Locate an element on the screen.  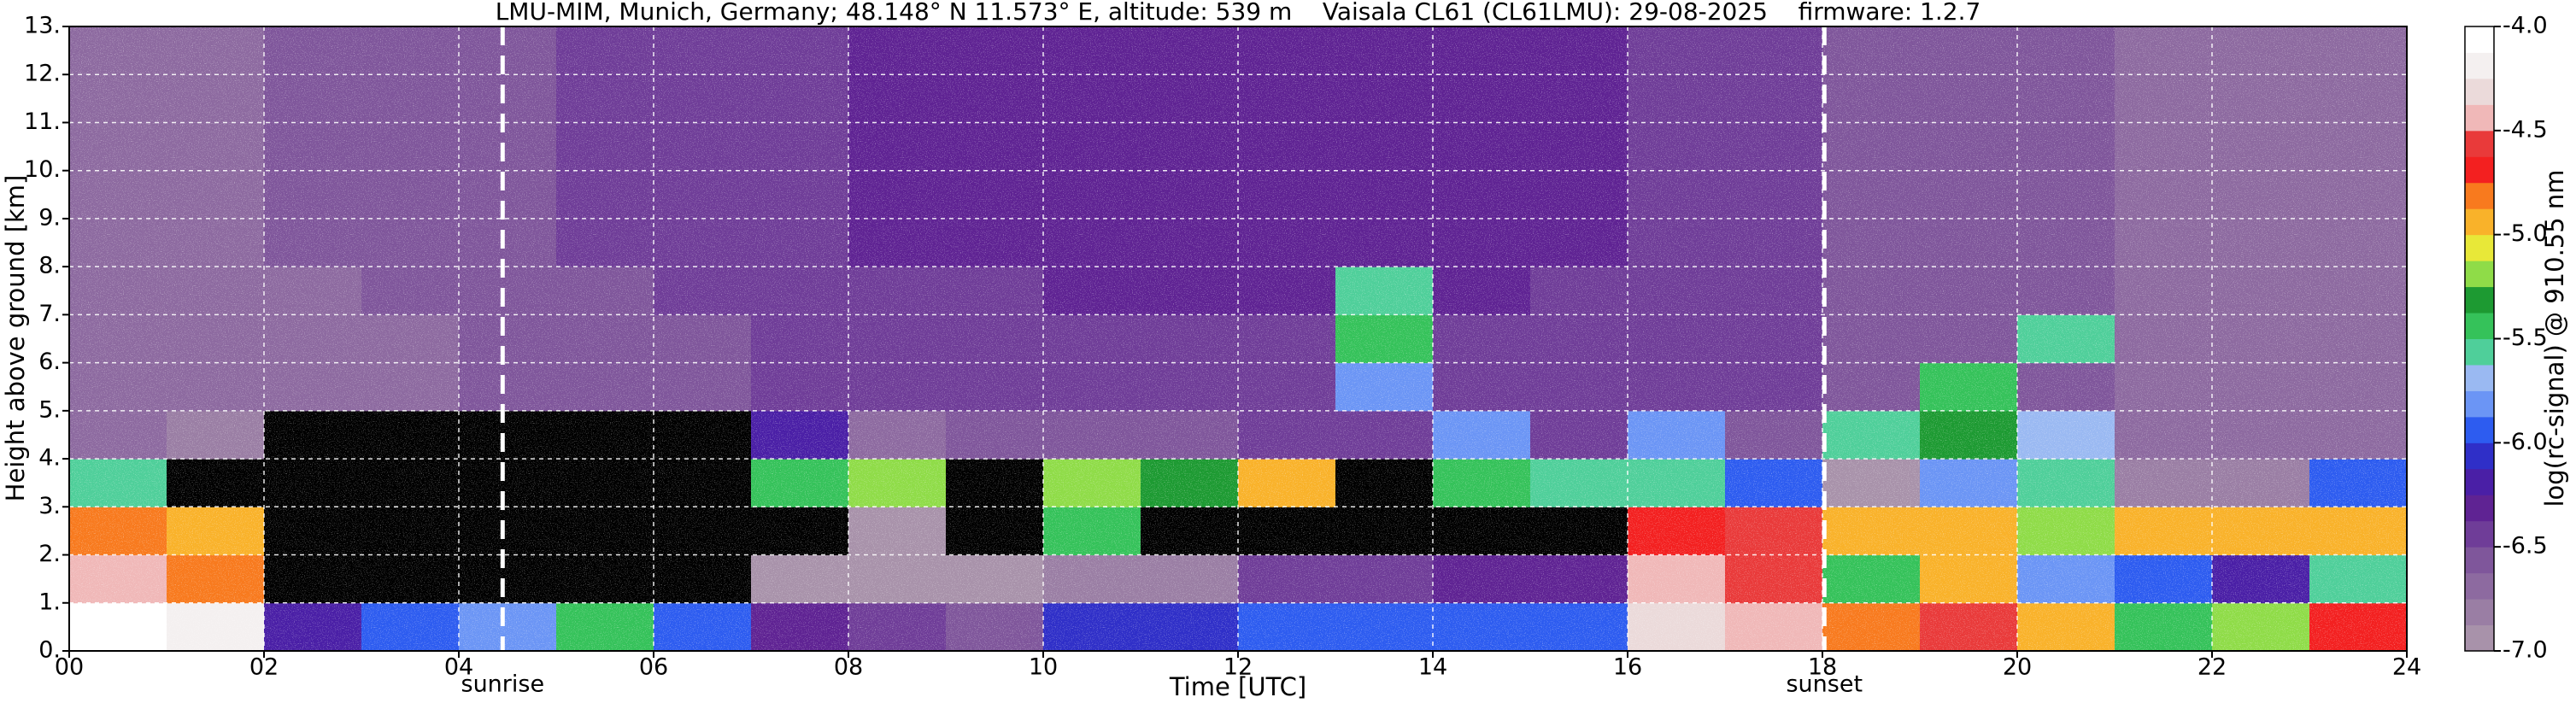
colorbar-tick-label: -6.0 is located at coordinates (2525, 442).